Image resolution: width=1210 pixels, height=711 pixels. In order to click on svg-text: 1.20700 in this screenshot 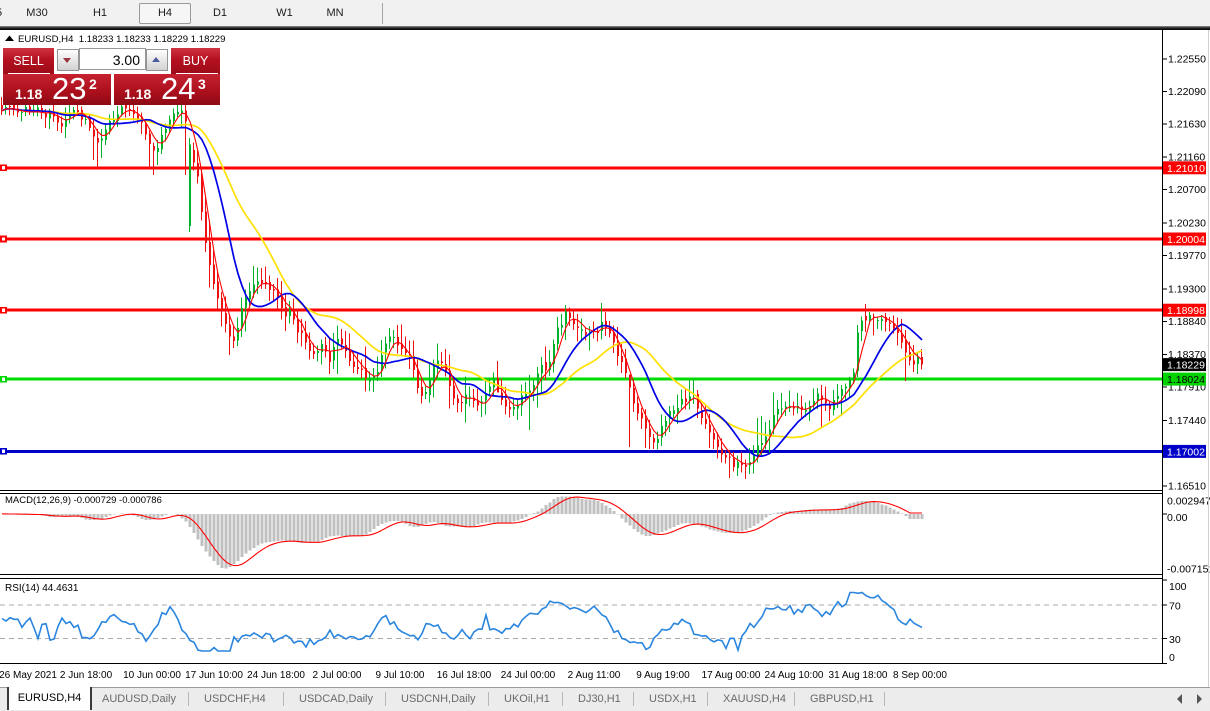, I will do `click(1187, 190)`.